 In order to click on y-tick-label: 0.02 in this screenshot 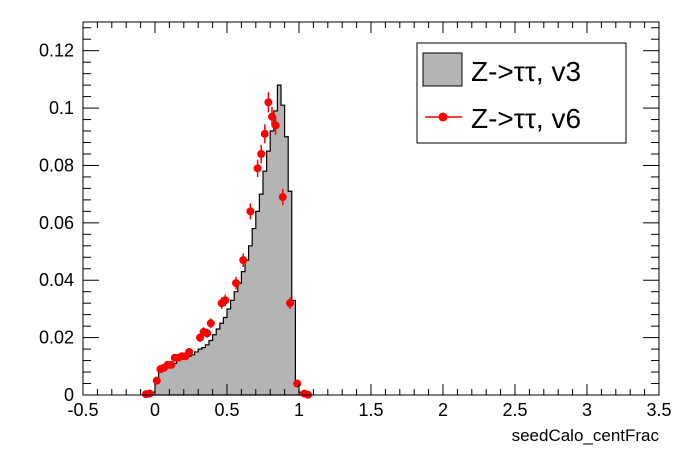, I will do `click(56, 338)`.